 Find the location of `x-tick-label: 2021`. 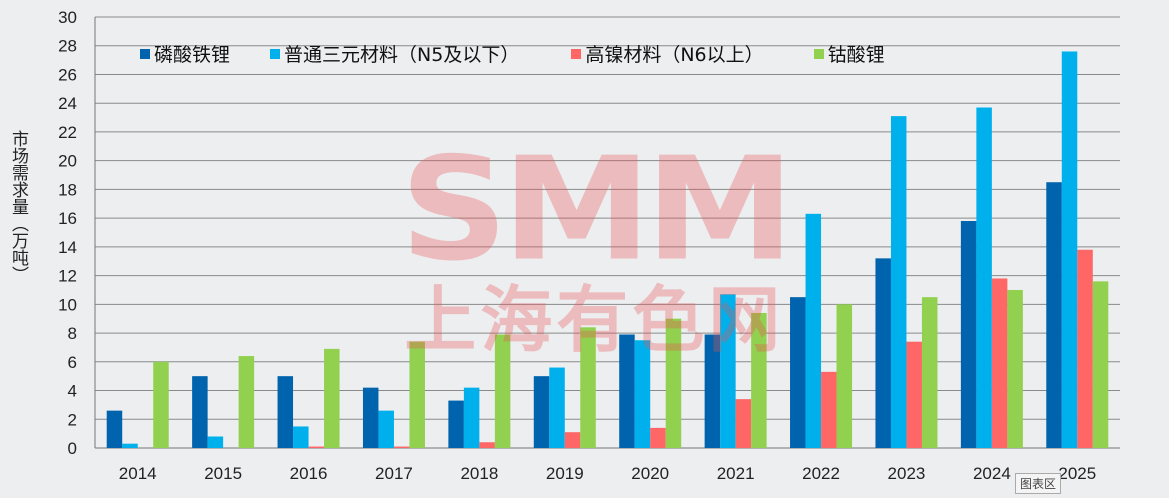

x-tick-label: 2021 is located at coordinates (736, 473).